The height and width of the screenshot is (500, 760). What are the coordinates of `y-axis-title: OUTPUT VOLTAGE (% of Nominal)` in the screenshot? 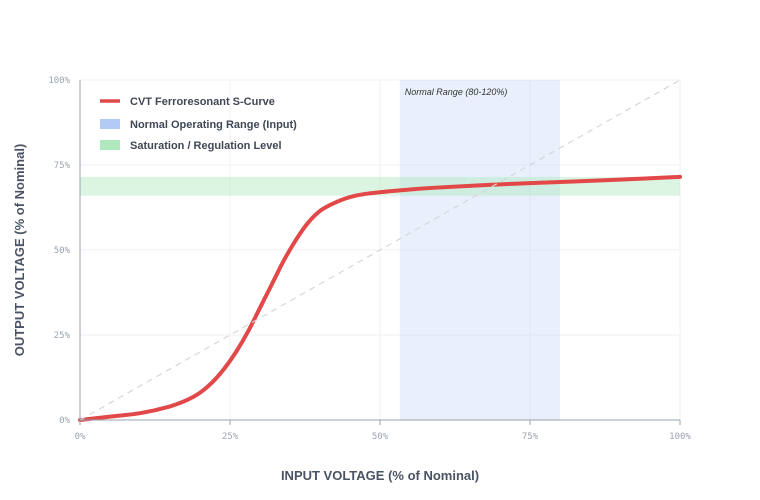 It's located at (19, 250).